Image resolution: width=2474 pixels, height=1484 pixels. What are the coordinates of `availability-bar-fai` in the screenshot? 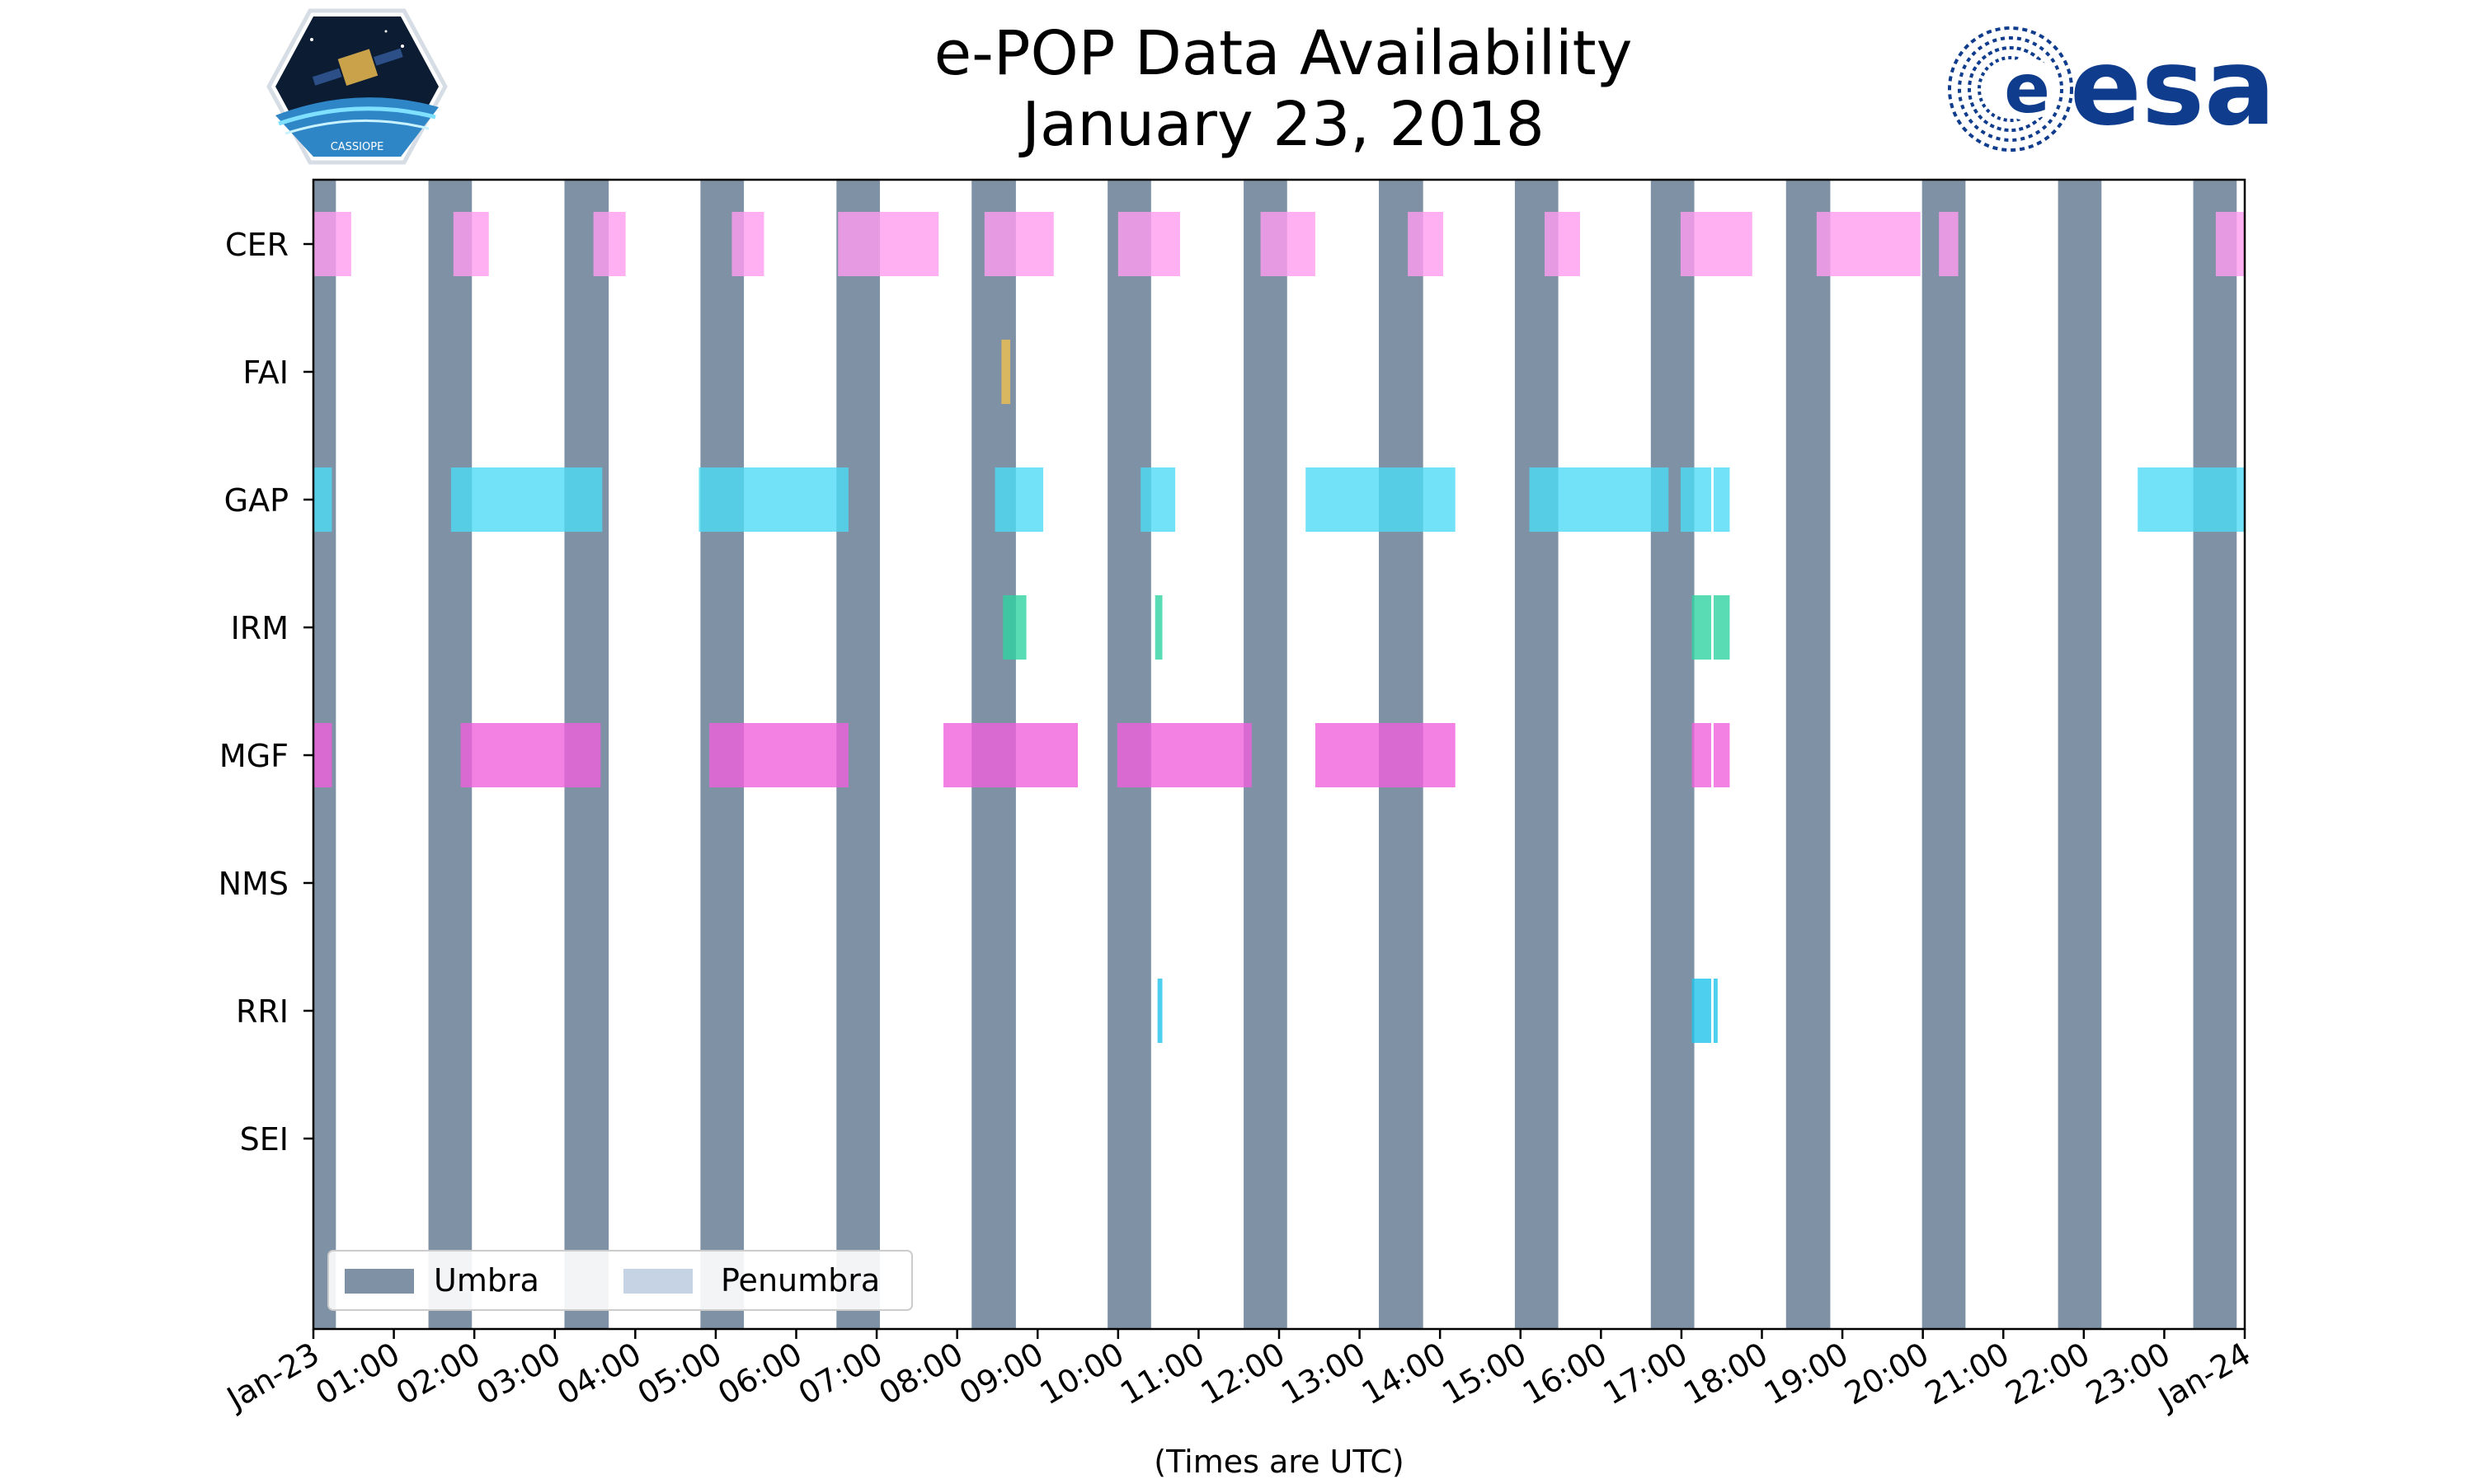 It's located at (1006, 372).